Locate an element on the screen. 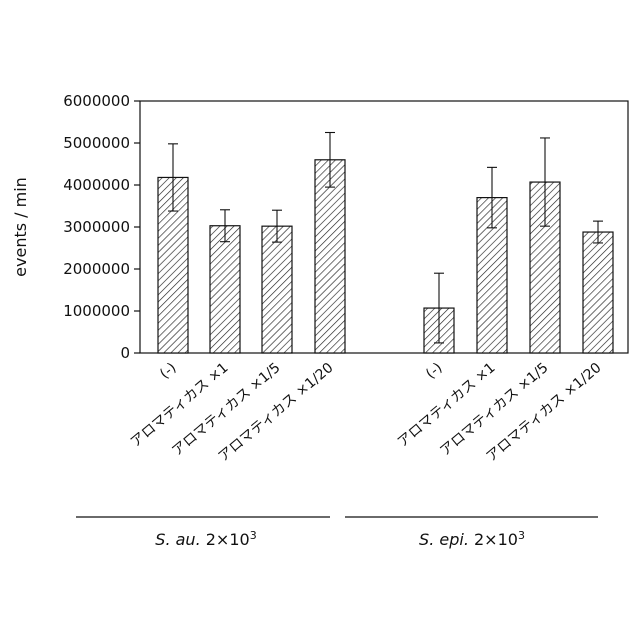 This screenshot has height=640, width=640. y-tick-label: 1000000 is located at coordinates (96, 311).